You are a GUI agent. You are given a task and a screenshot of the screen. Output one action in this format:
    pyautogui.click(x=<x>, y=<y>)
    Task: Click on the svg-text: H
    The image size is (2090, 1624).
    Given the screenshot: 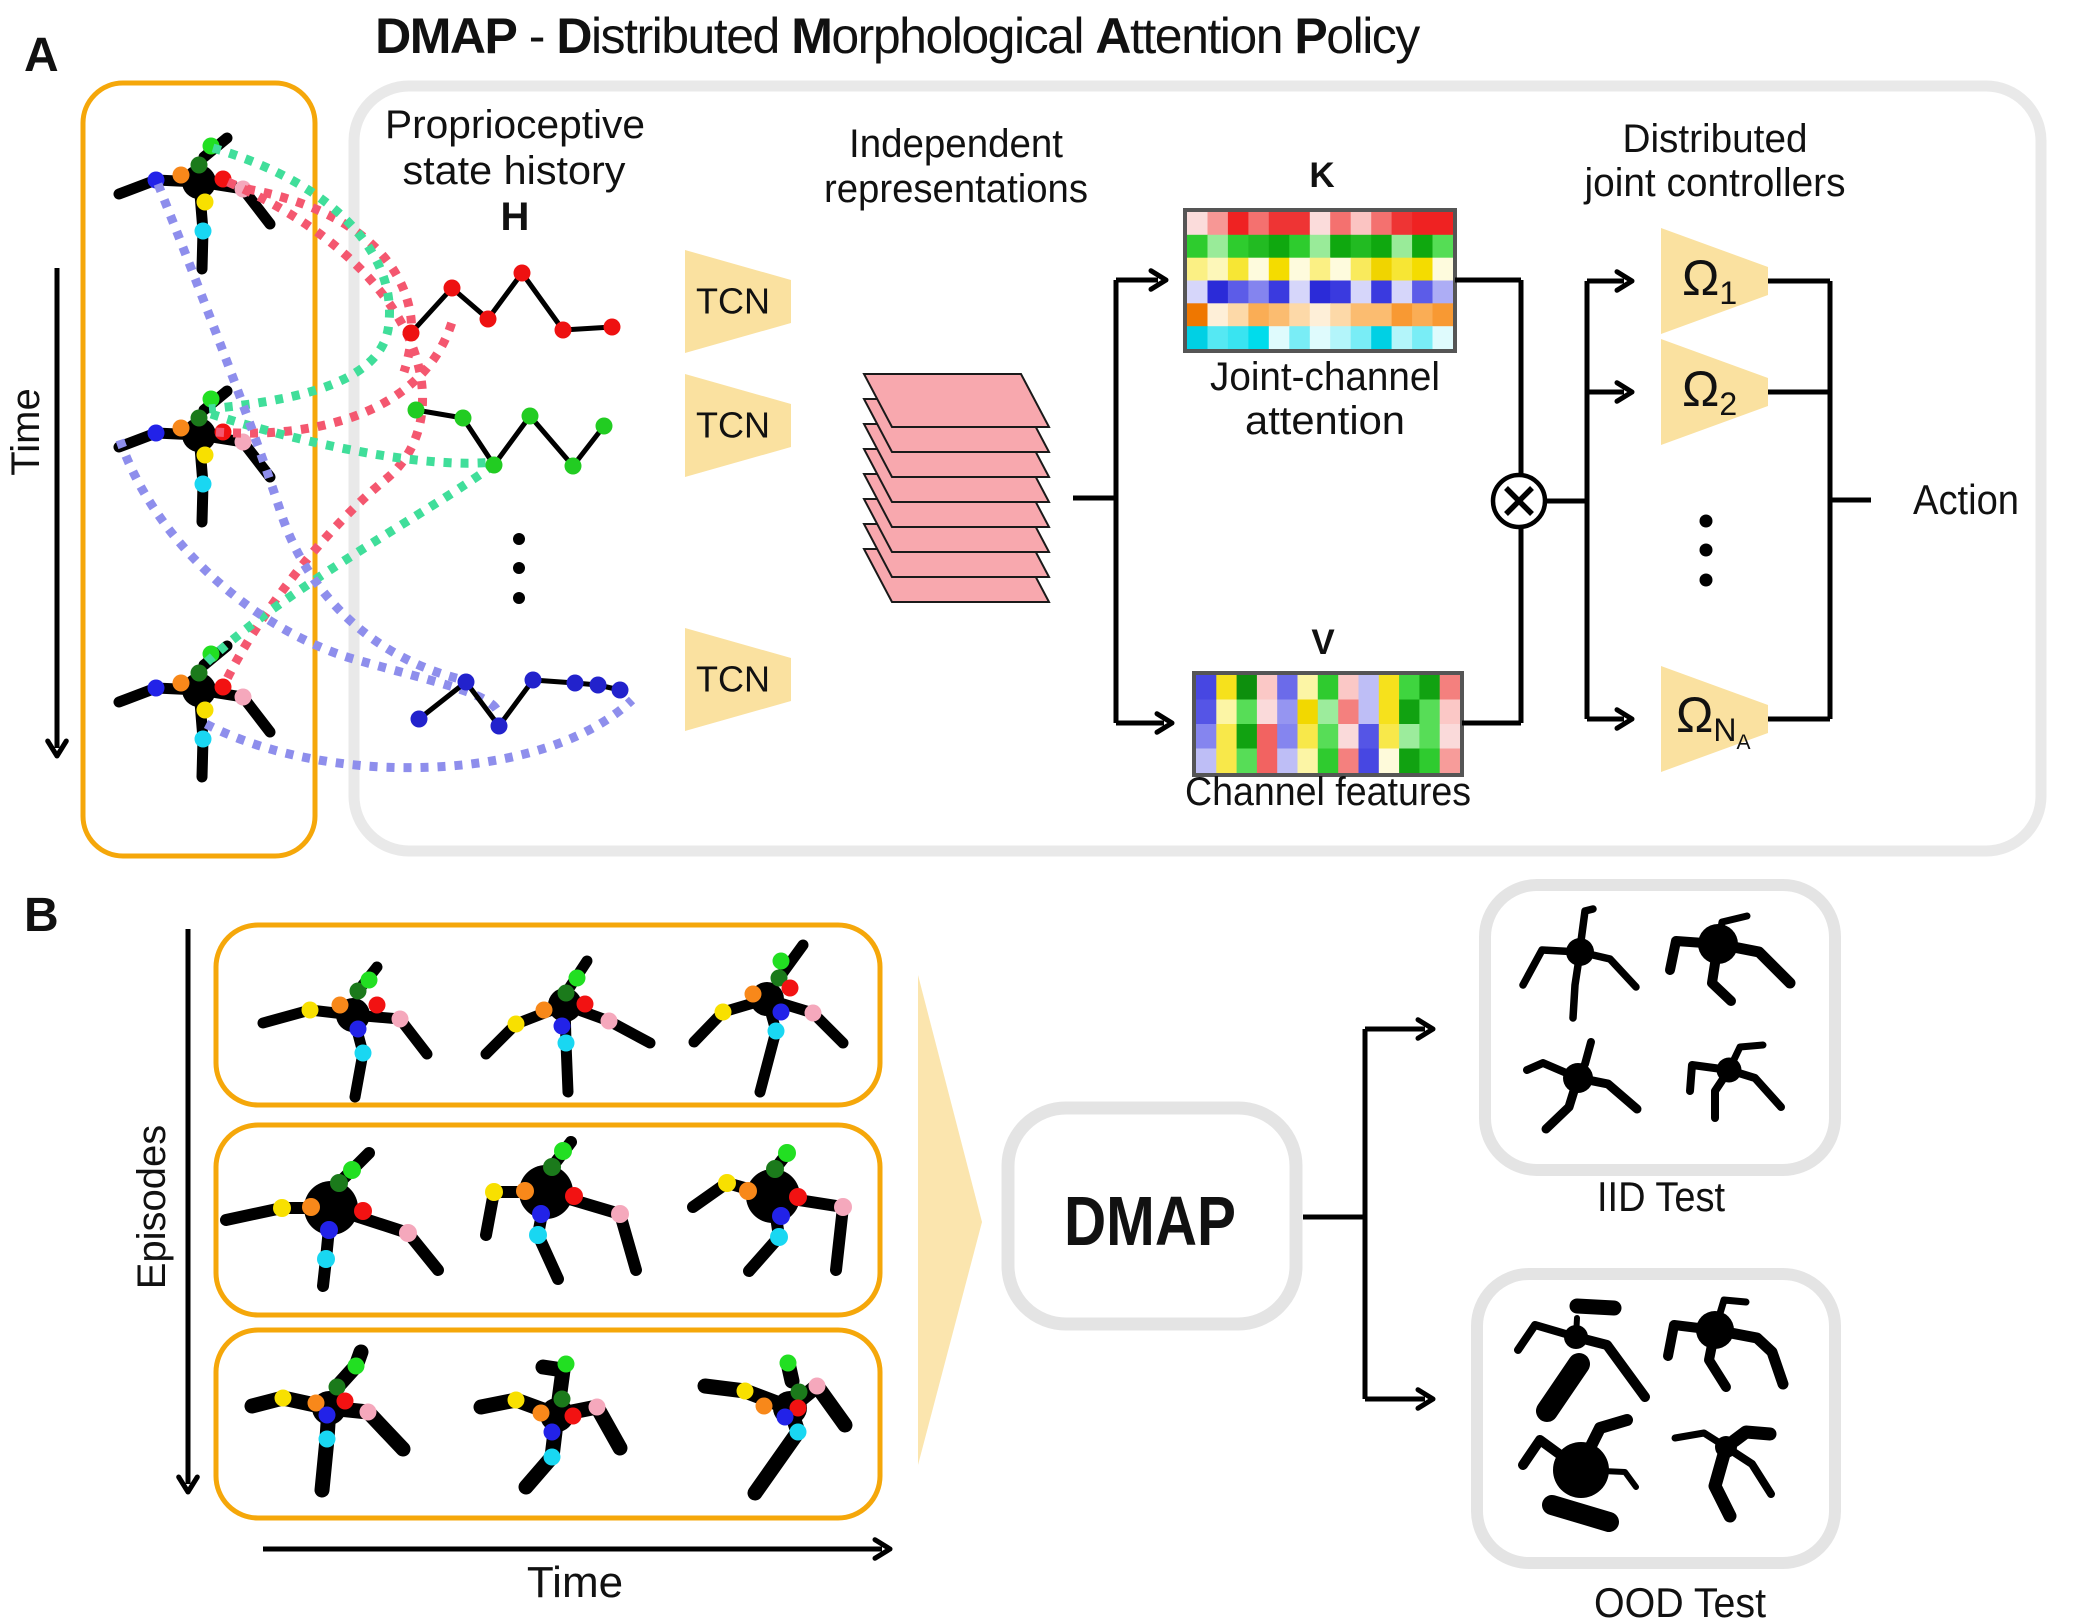 What is the action you would take?
    pyautogui.click(x=515, y=217)
    